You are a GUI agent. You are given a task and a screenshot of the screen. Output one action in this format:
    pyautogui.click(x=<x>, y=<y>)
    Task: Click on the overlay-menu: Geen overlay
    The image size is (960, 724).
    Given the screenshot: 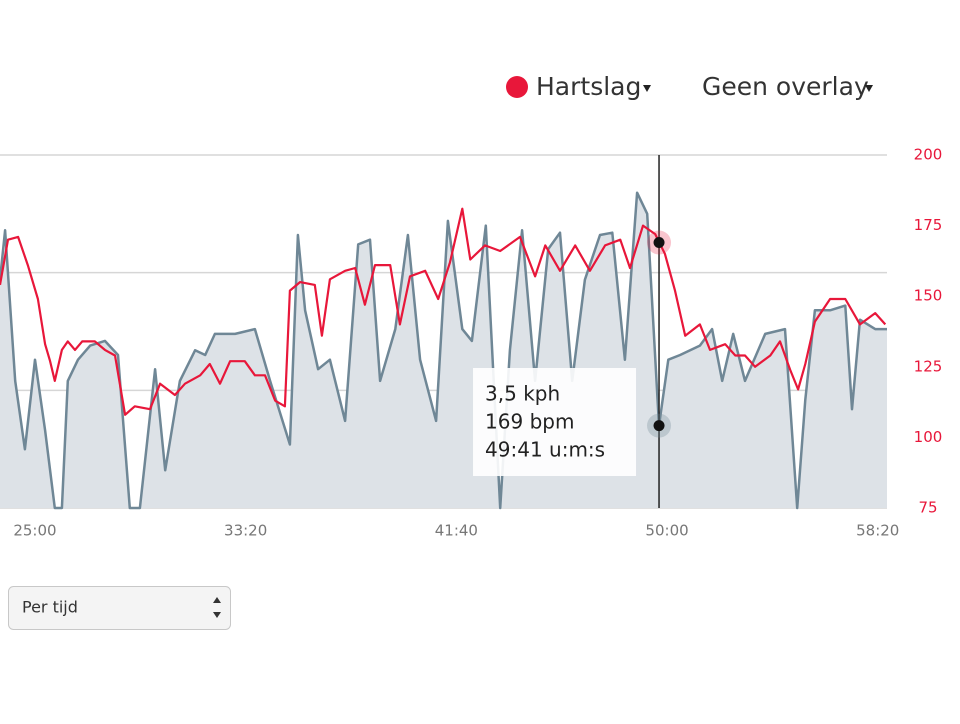 What is the action you would take?
    pyautogui.click(x=787, y=86)
    